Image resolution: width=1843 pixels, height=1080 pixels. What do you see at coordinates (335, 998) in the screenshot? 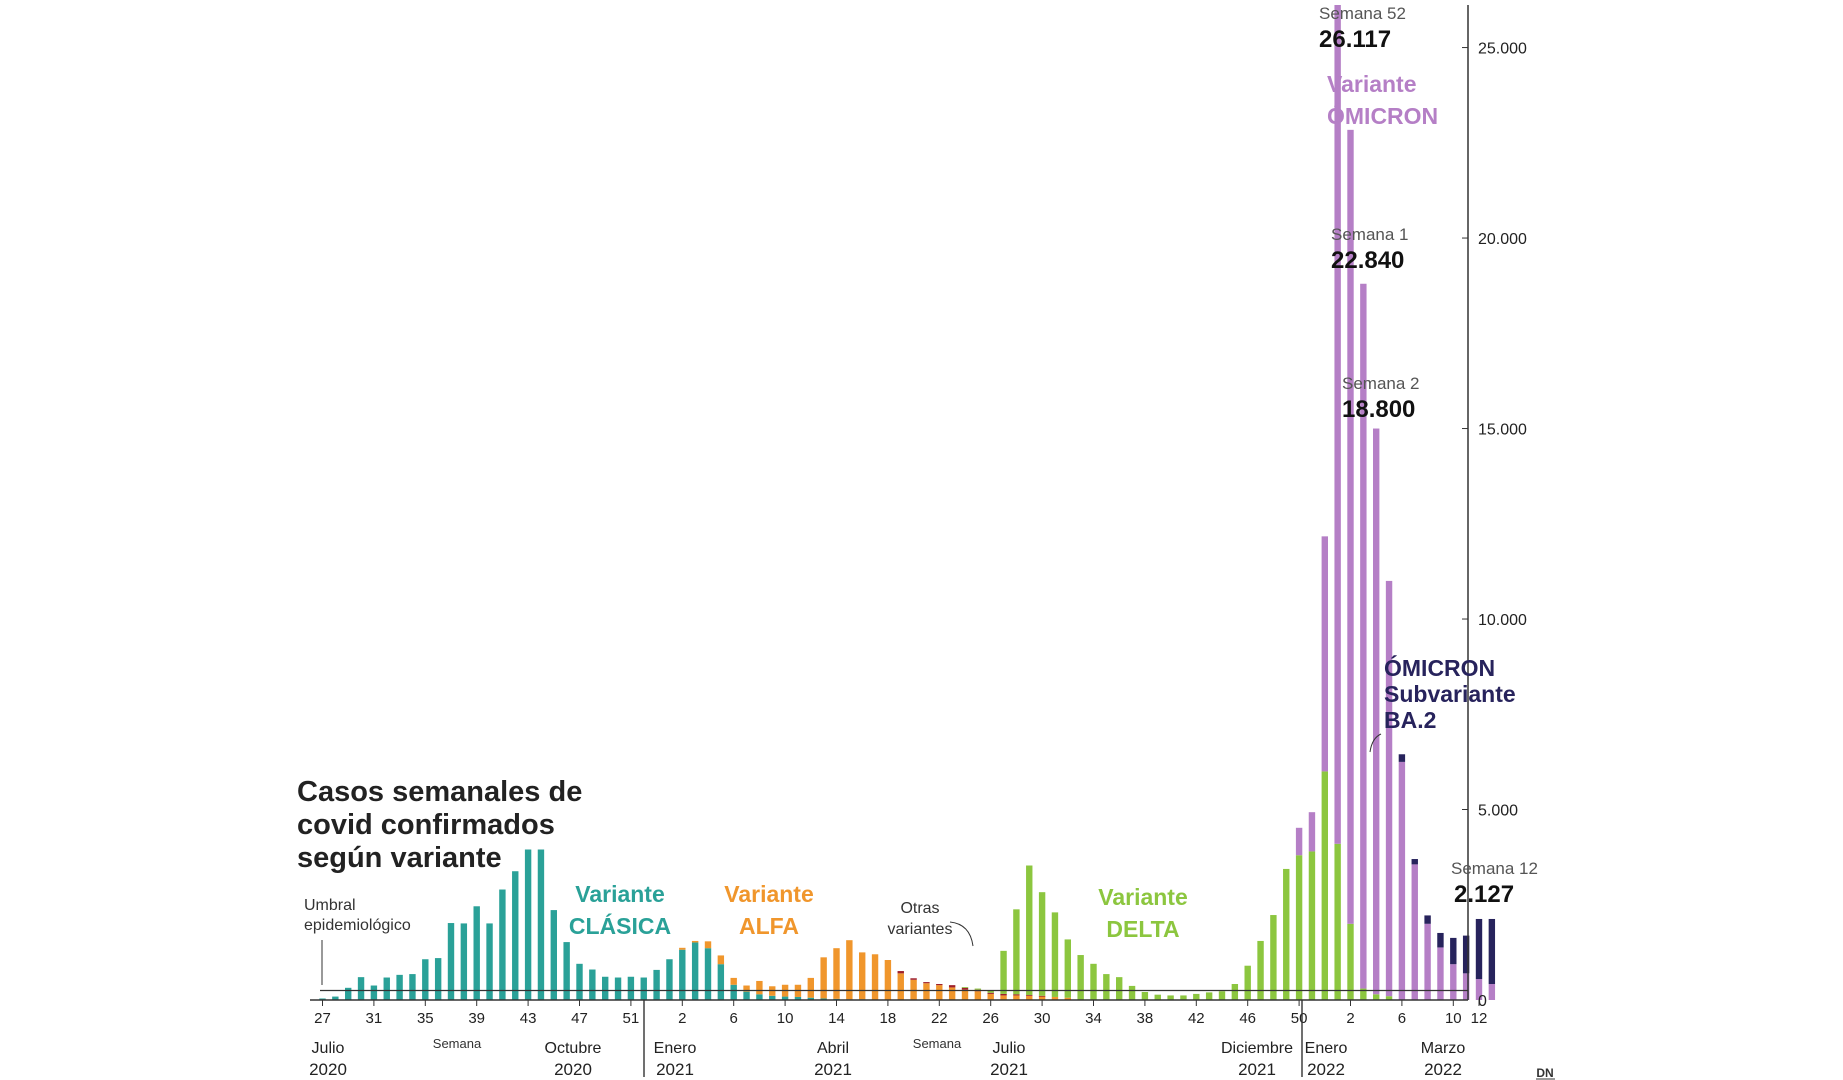
I see `bar-clasica-2020-w28` at bounding box center [335, 998].